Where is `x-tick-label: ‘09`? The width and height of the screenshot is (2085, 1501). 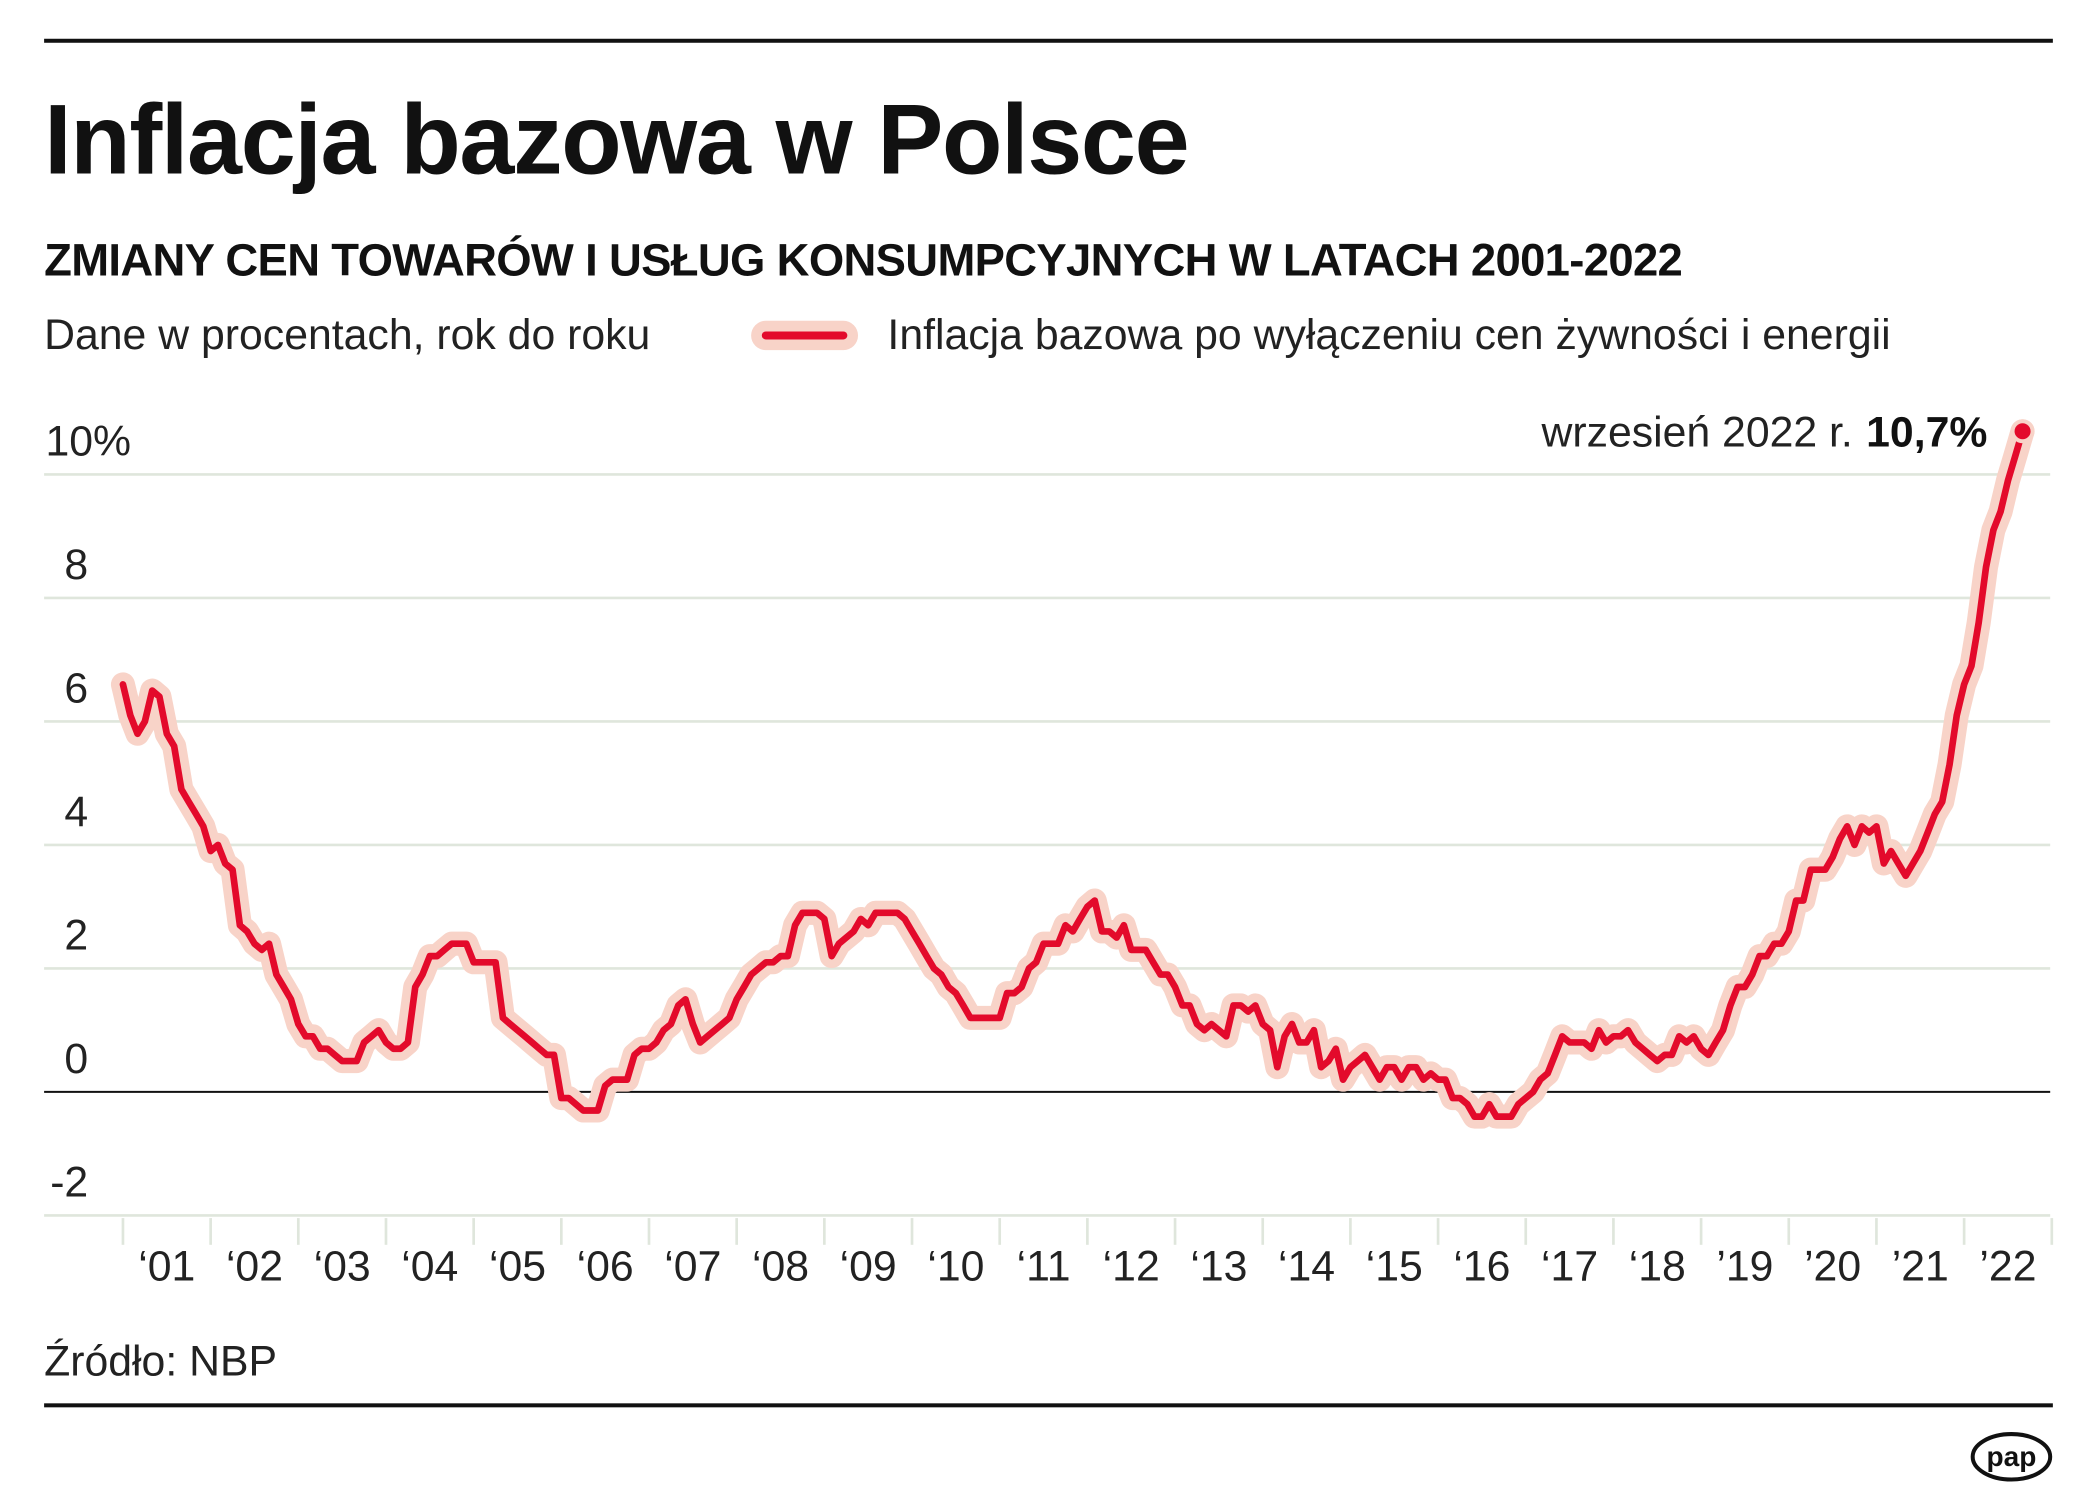
x-tick-label: ‘09 is located at coordinates (868, 1266).